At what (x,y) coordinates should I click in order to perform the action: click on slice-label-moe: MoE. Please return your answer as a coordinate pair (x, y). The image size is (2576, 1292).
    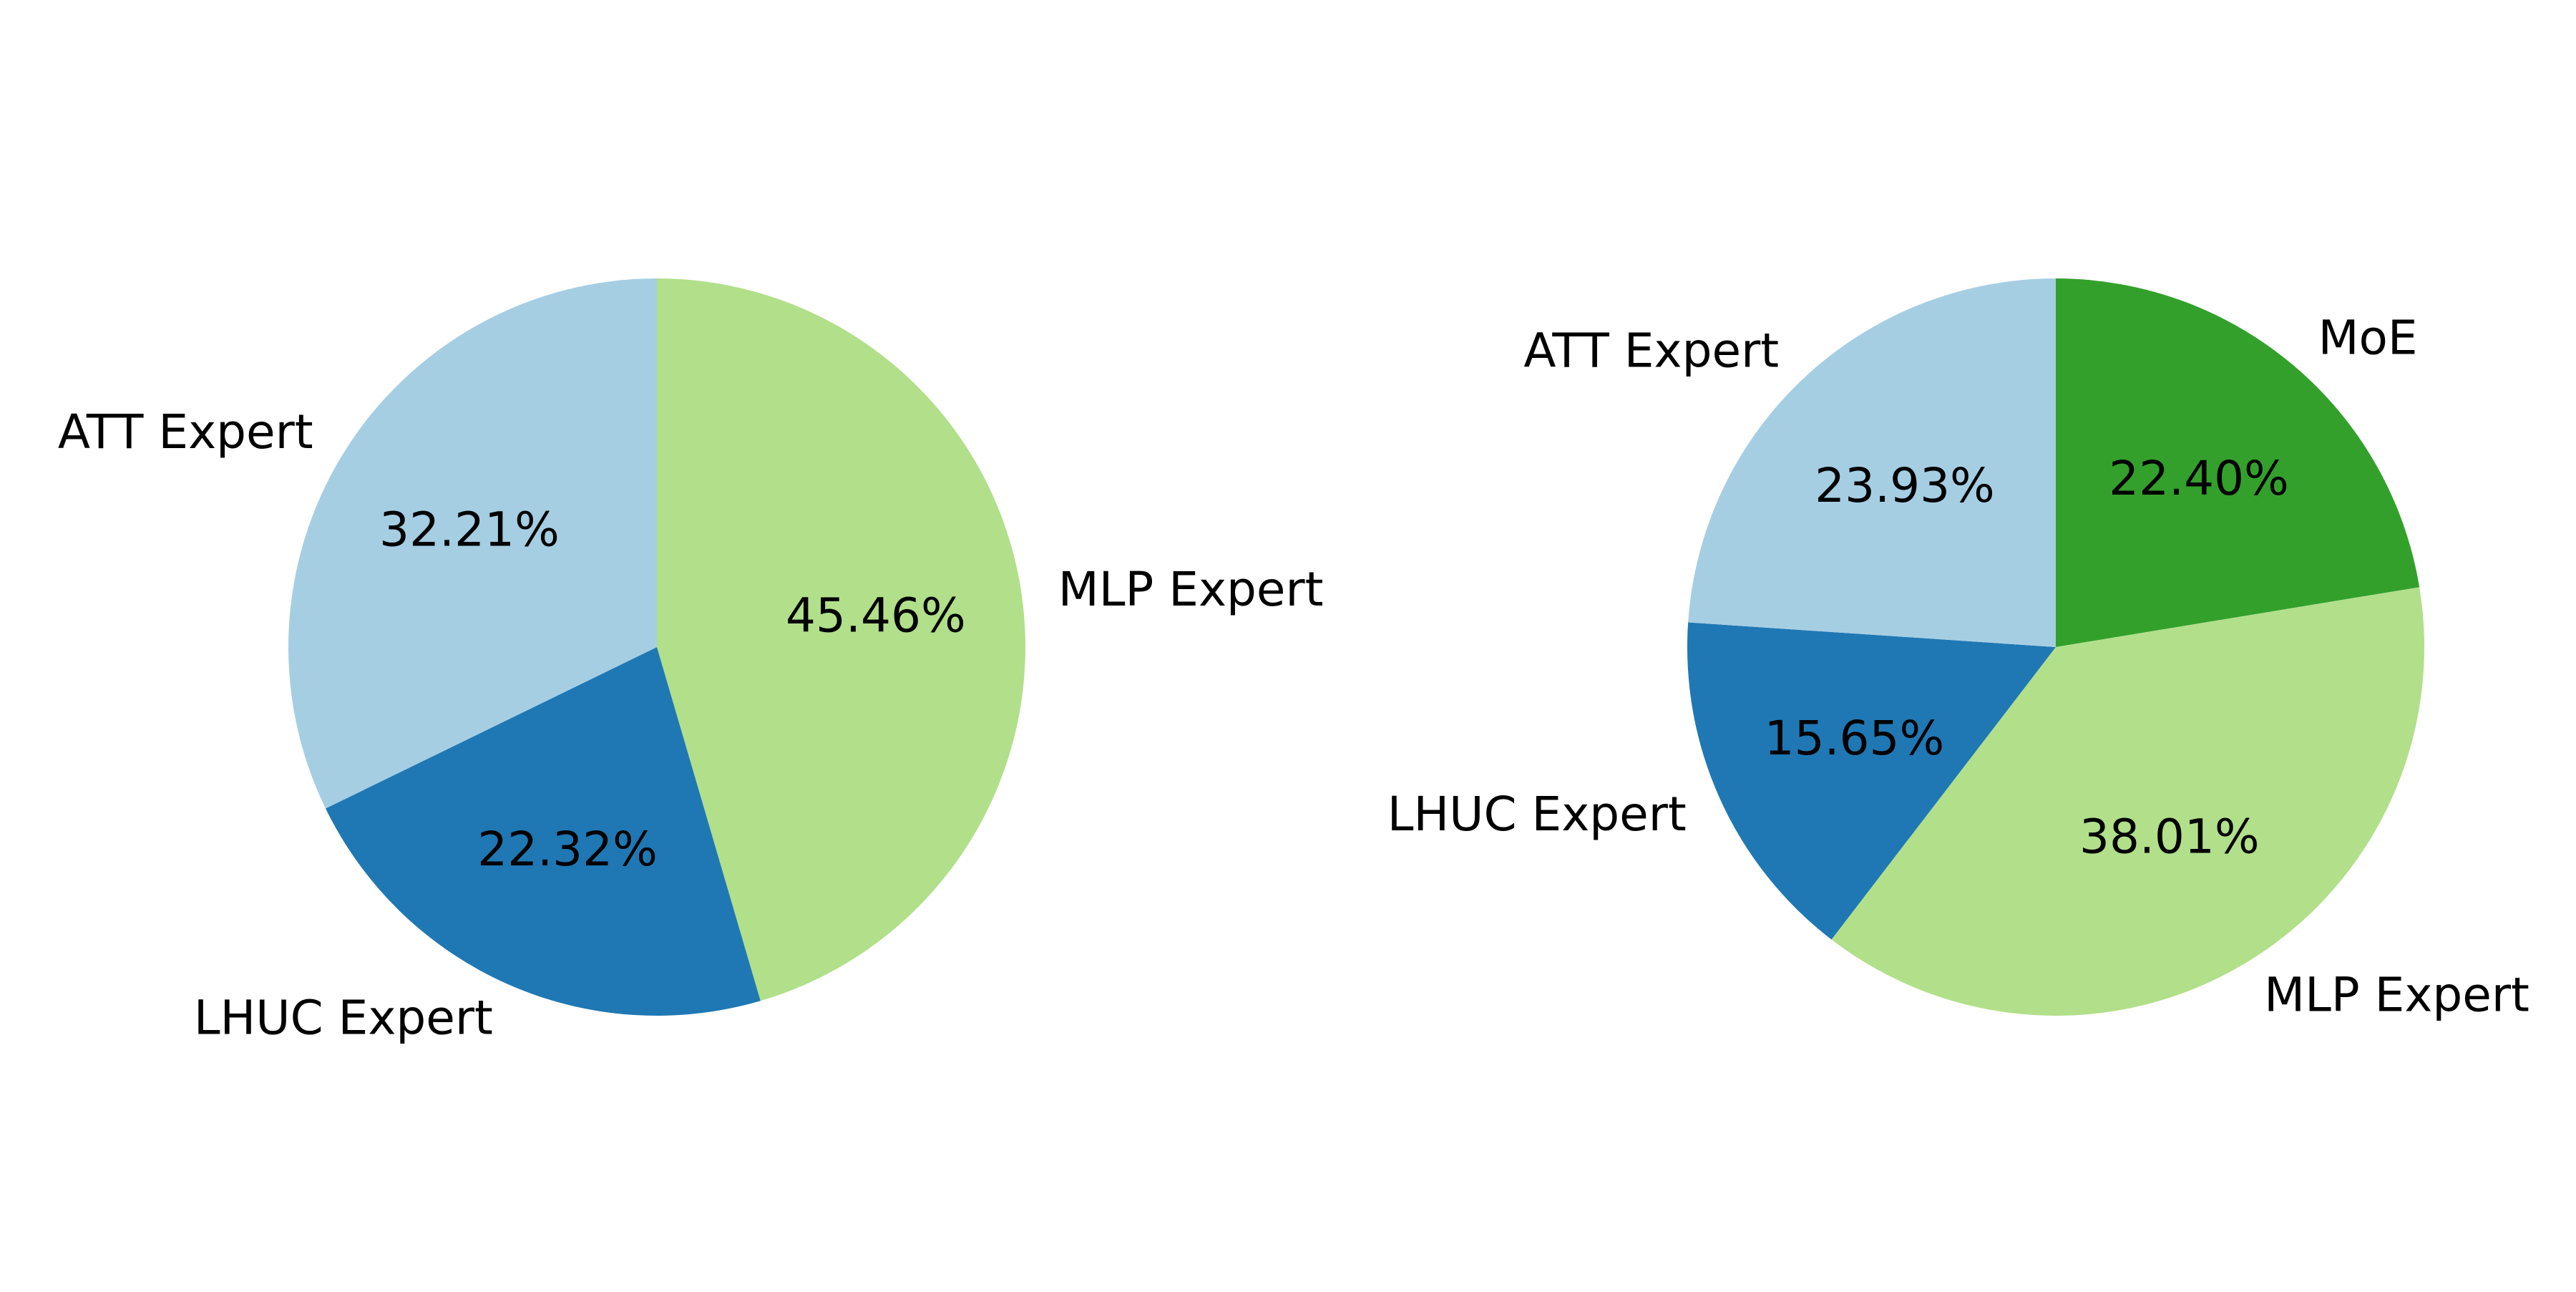
    Looking at the image, I should click on (2368, 338).